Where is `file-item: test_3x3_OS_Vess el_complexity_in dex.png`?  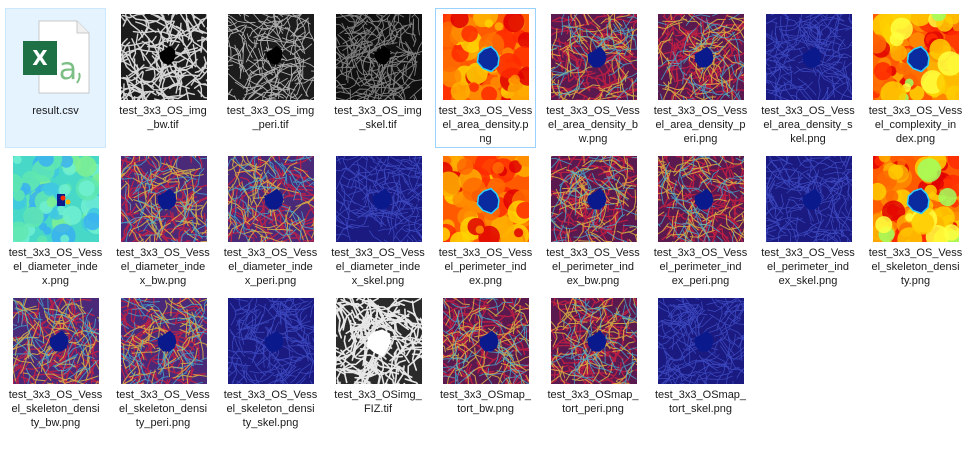 file-item: test_3x3_OS_Vess el_complexity_in dex.png is located at coordinates (915, 78).